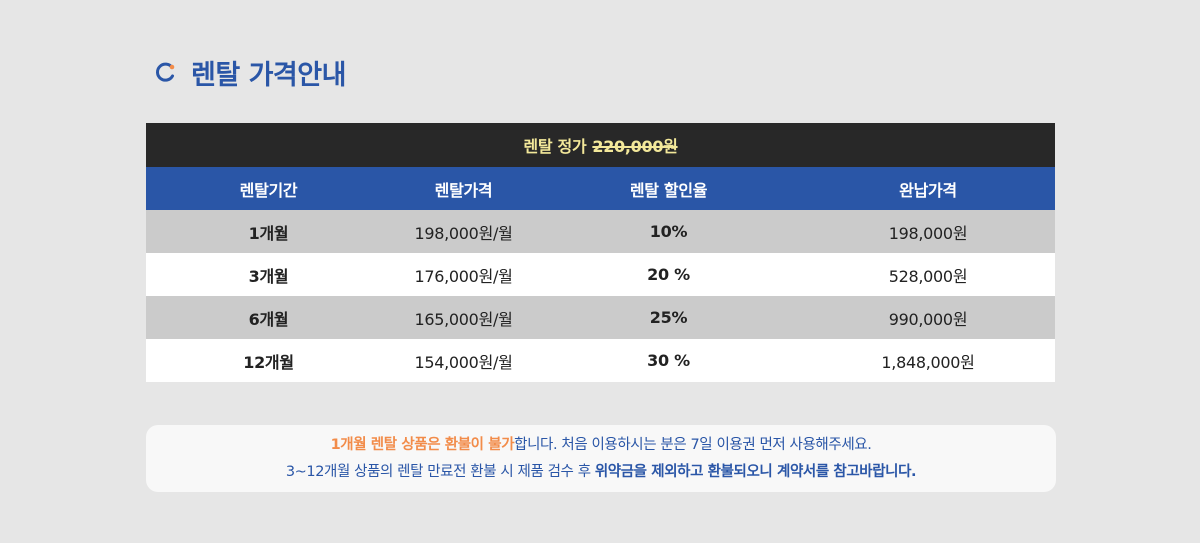  I want to click on notice-emphasis: 위약금을 제외하고 환불되오니 계약서를 참고바랍니다., so click(755, 471).